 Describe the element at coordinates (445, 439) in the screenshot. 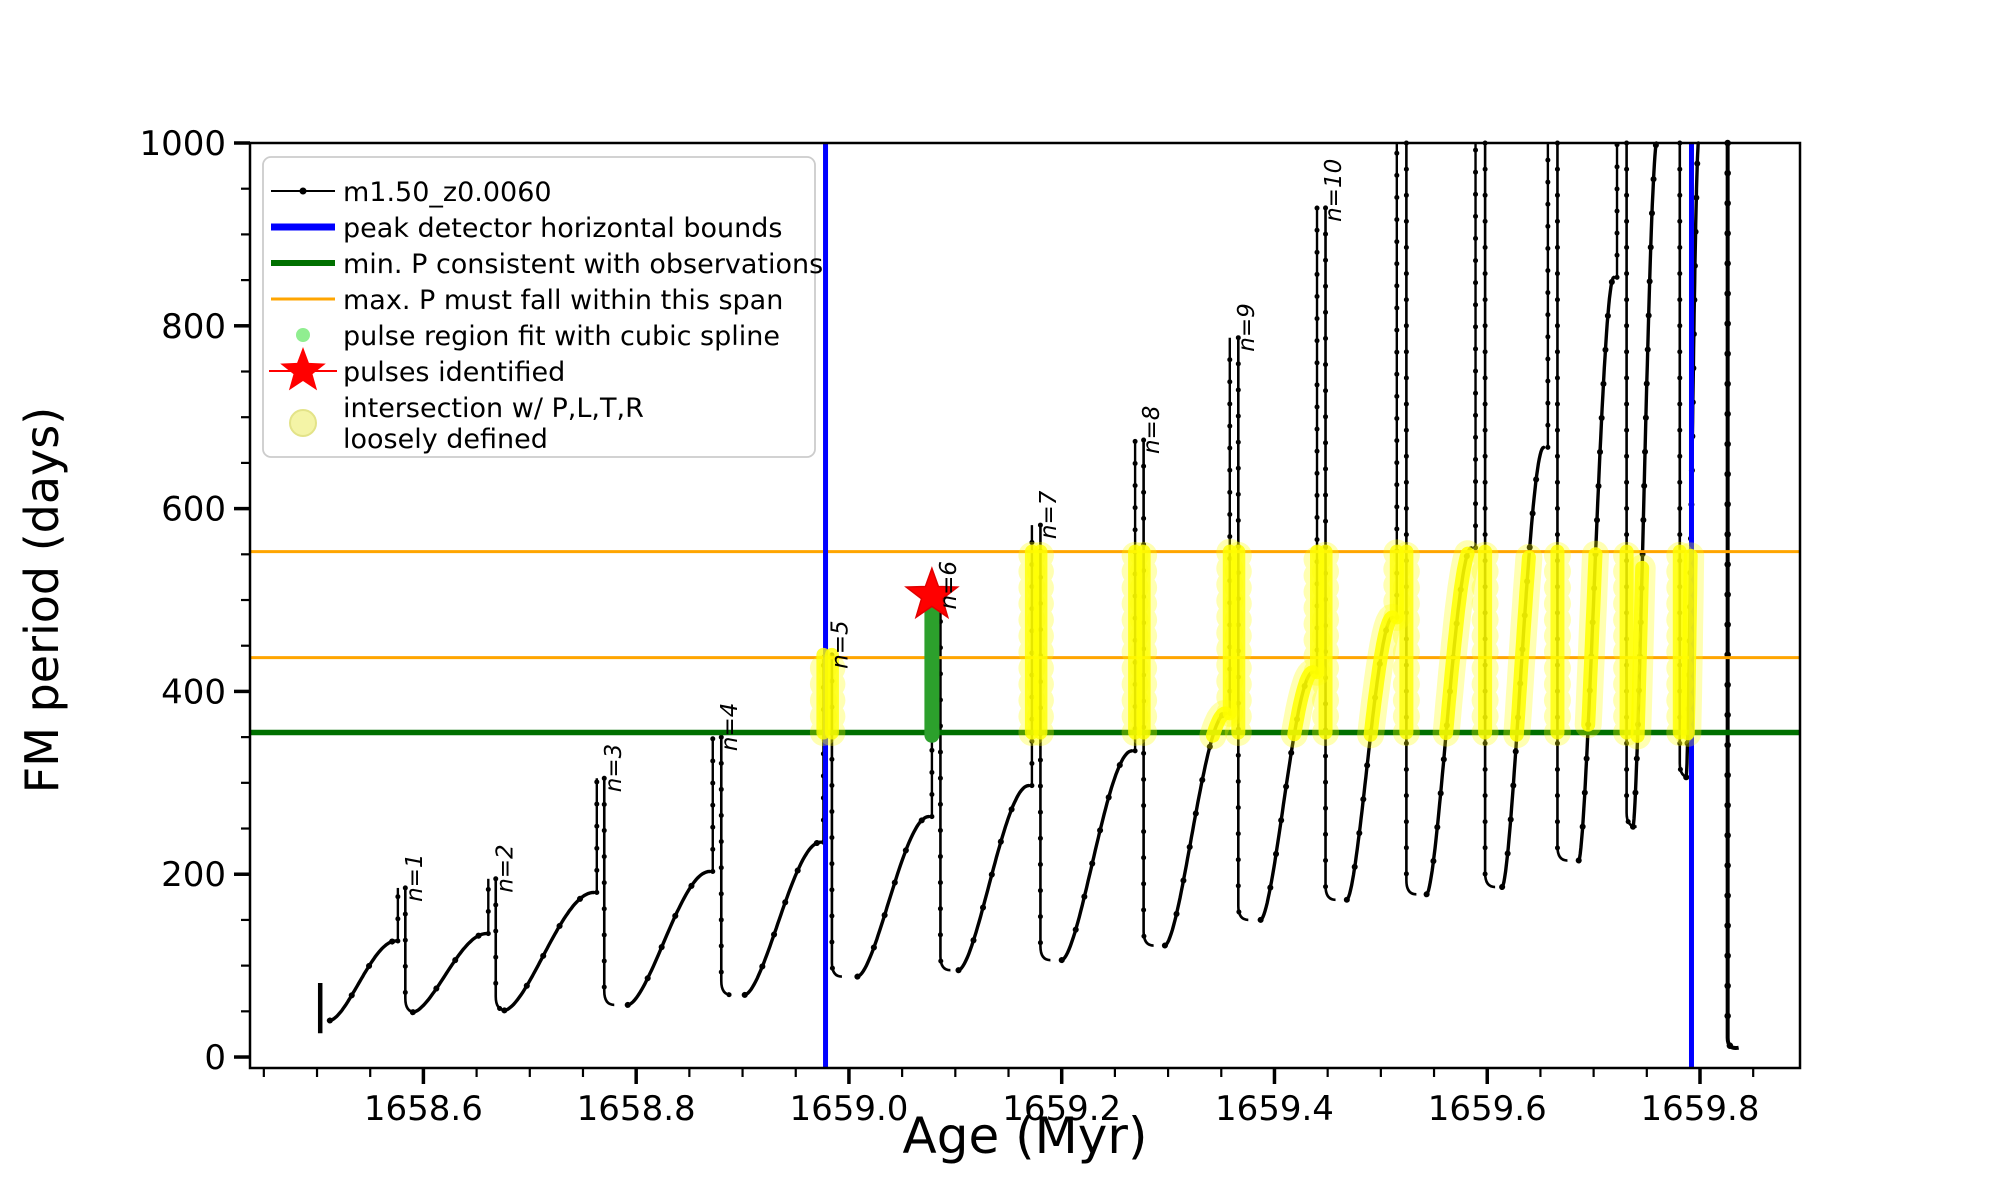

I see `legend-item-label: loosely defined` at that location.